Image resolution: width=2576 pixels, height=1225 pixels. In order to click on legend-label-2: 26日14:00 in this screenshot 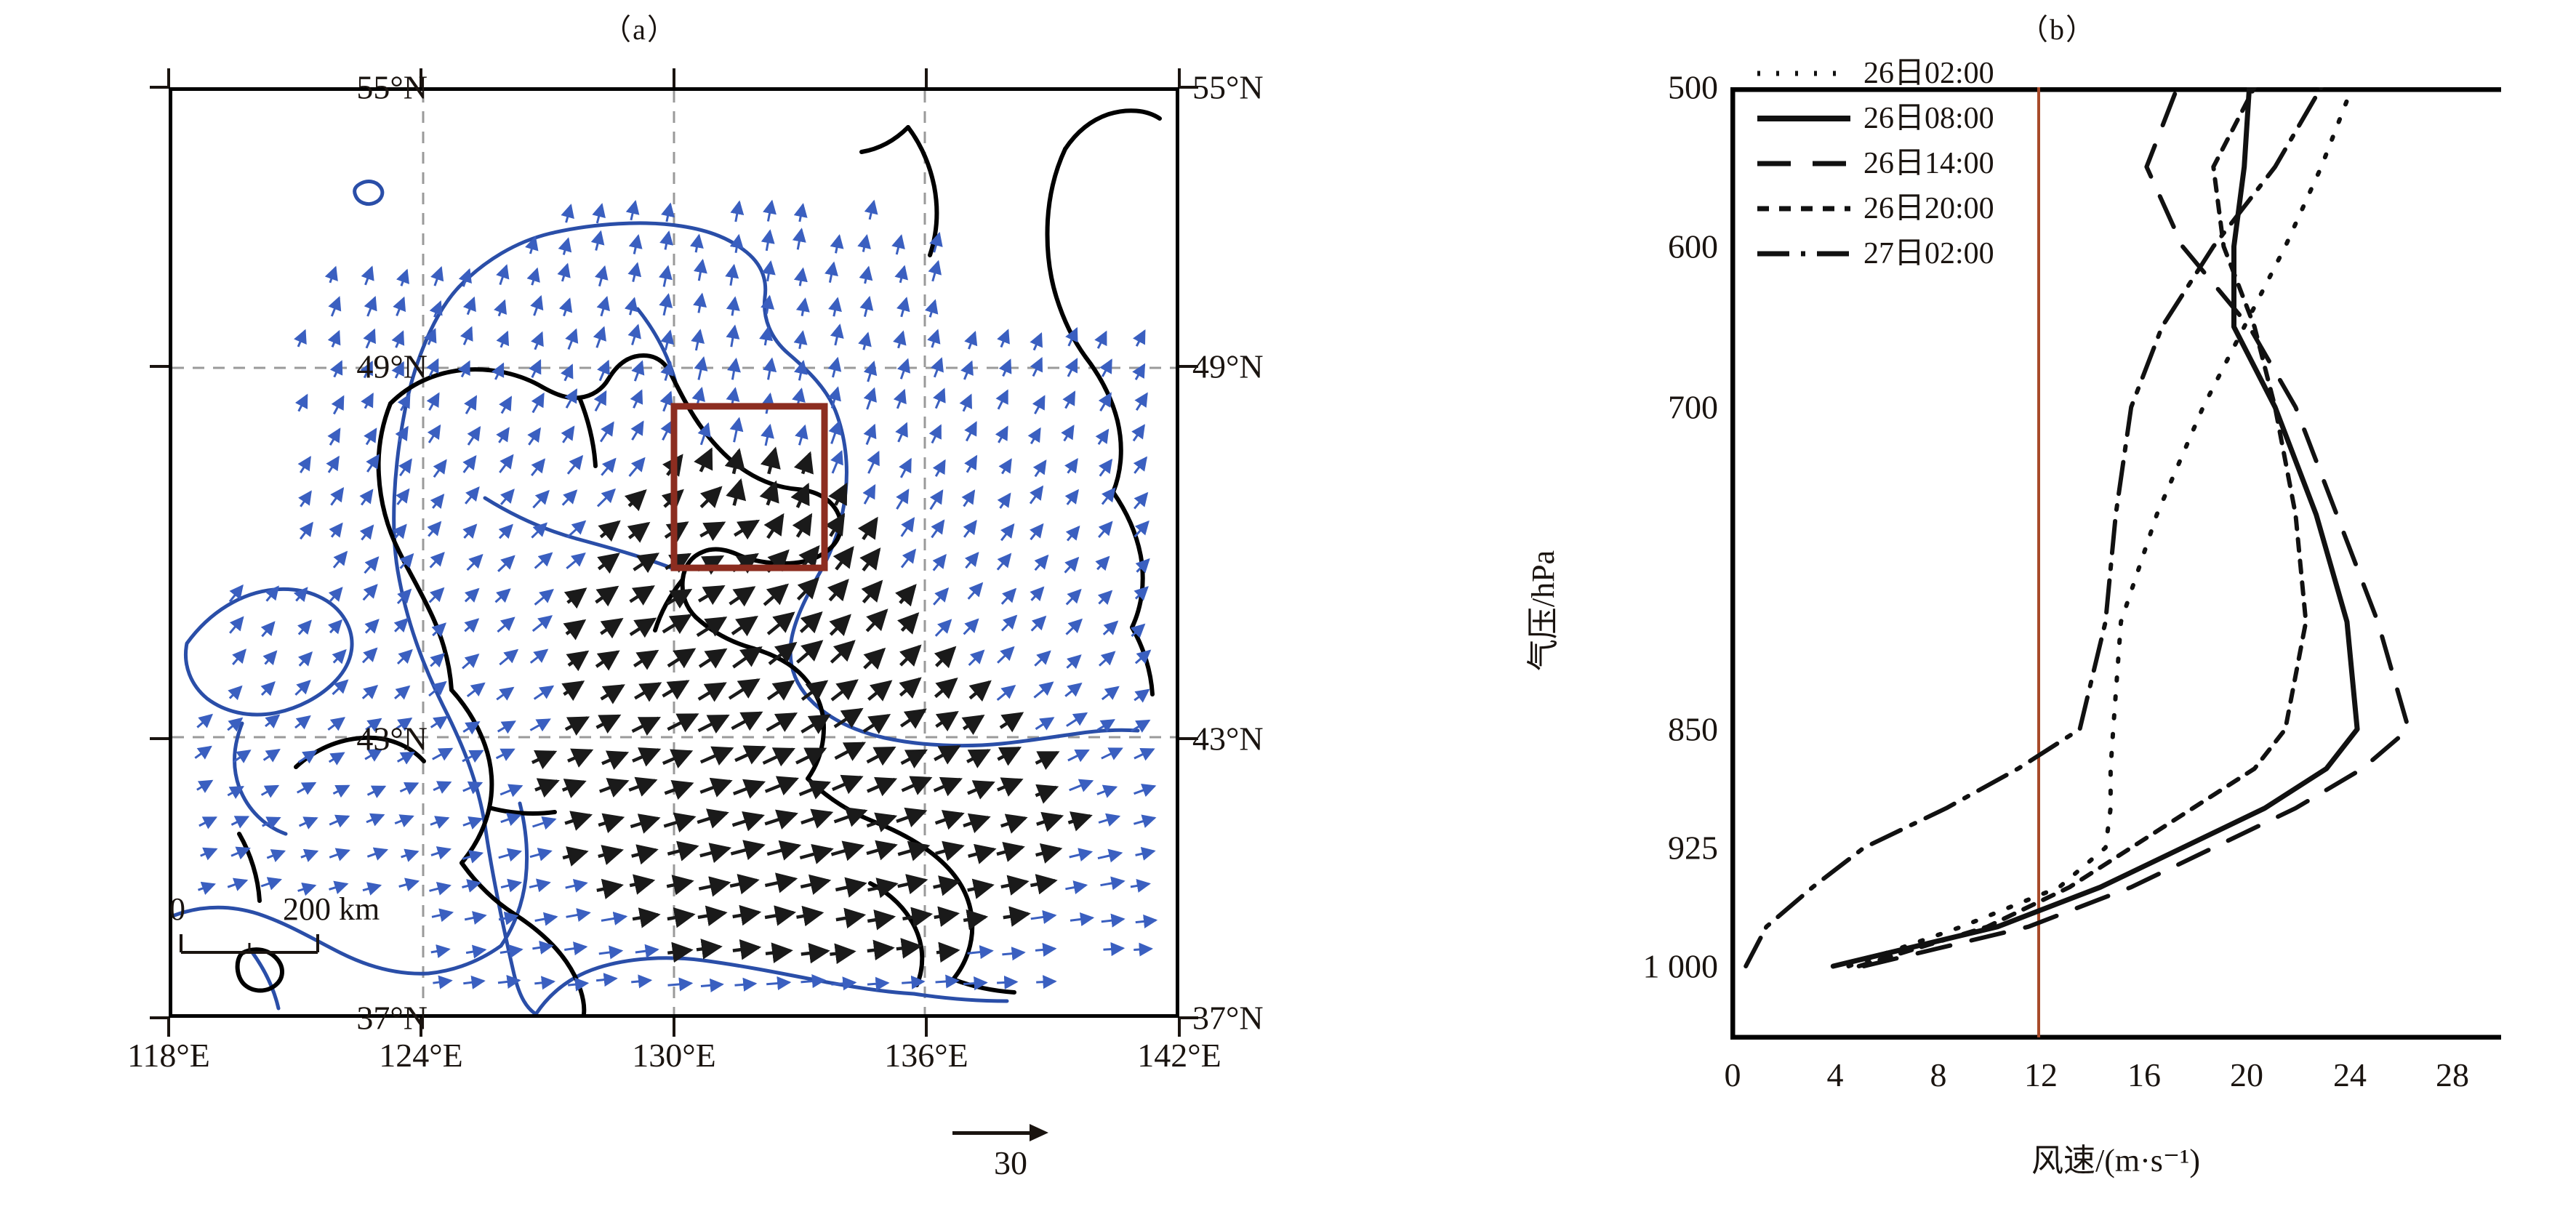, I will do `click(1928, 163)`.